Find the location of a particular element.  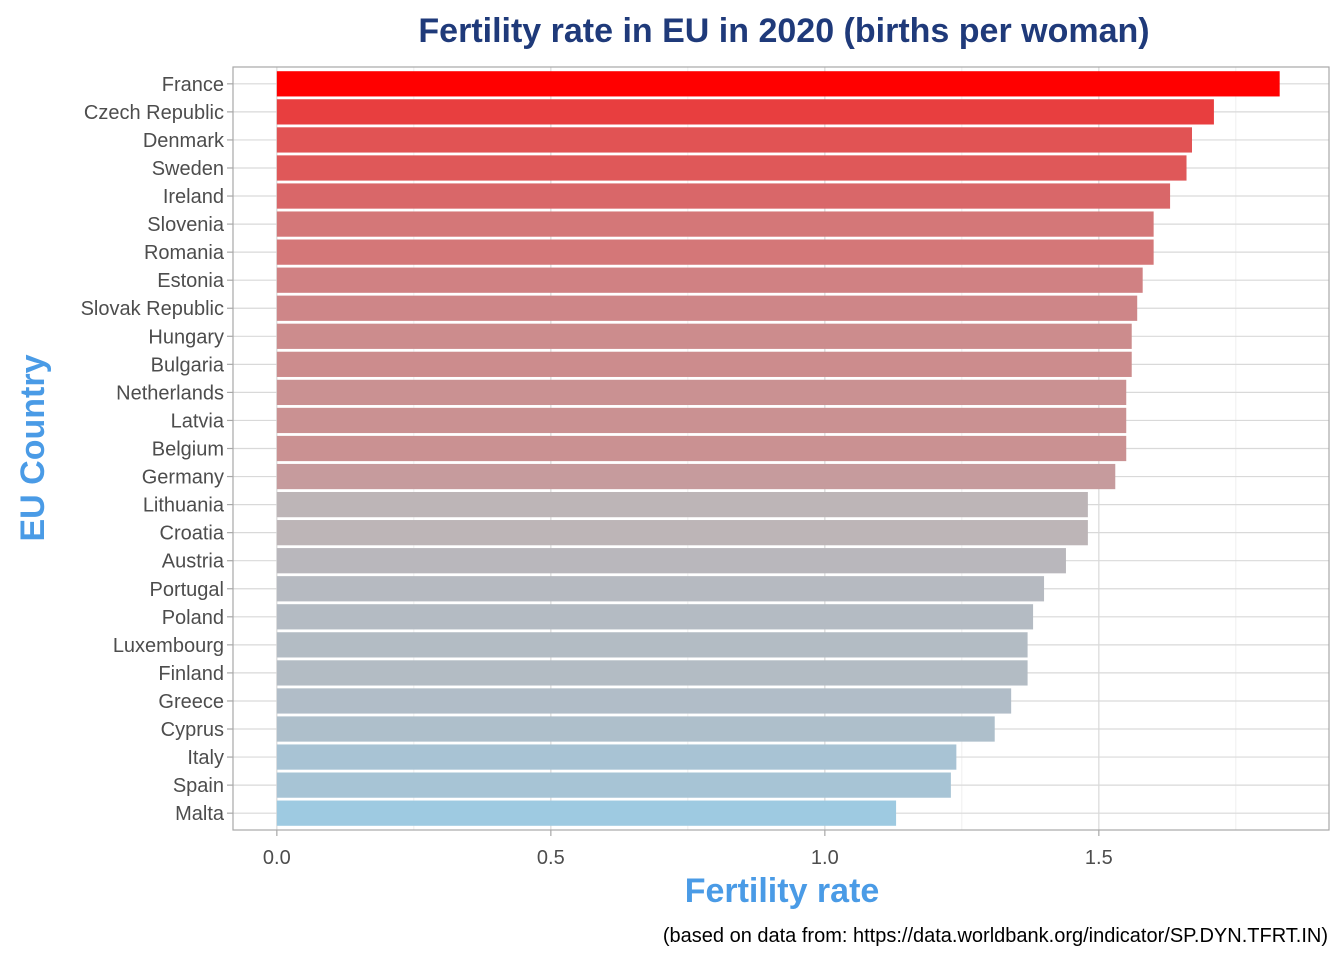

y-tick-label: Sweden is located at coordinates (188, 169).